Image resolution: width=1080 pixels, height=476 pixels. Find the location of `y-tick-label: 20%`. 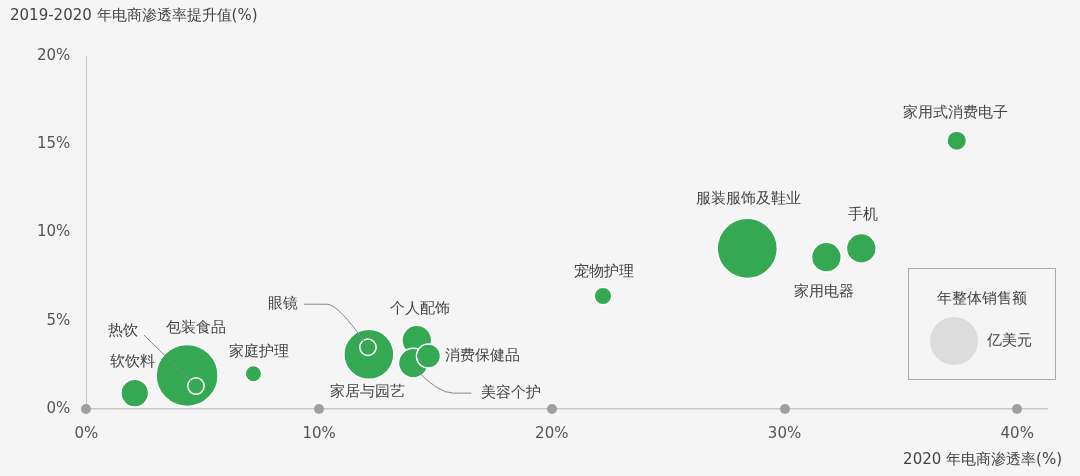

y-tick-label: 20% is located at coordinates (54, 54).